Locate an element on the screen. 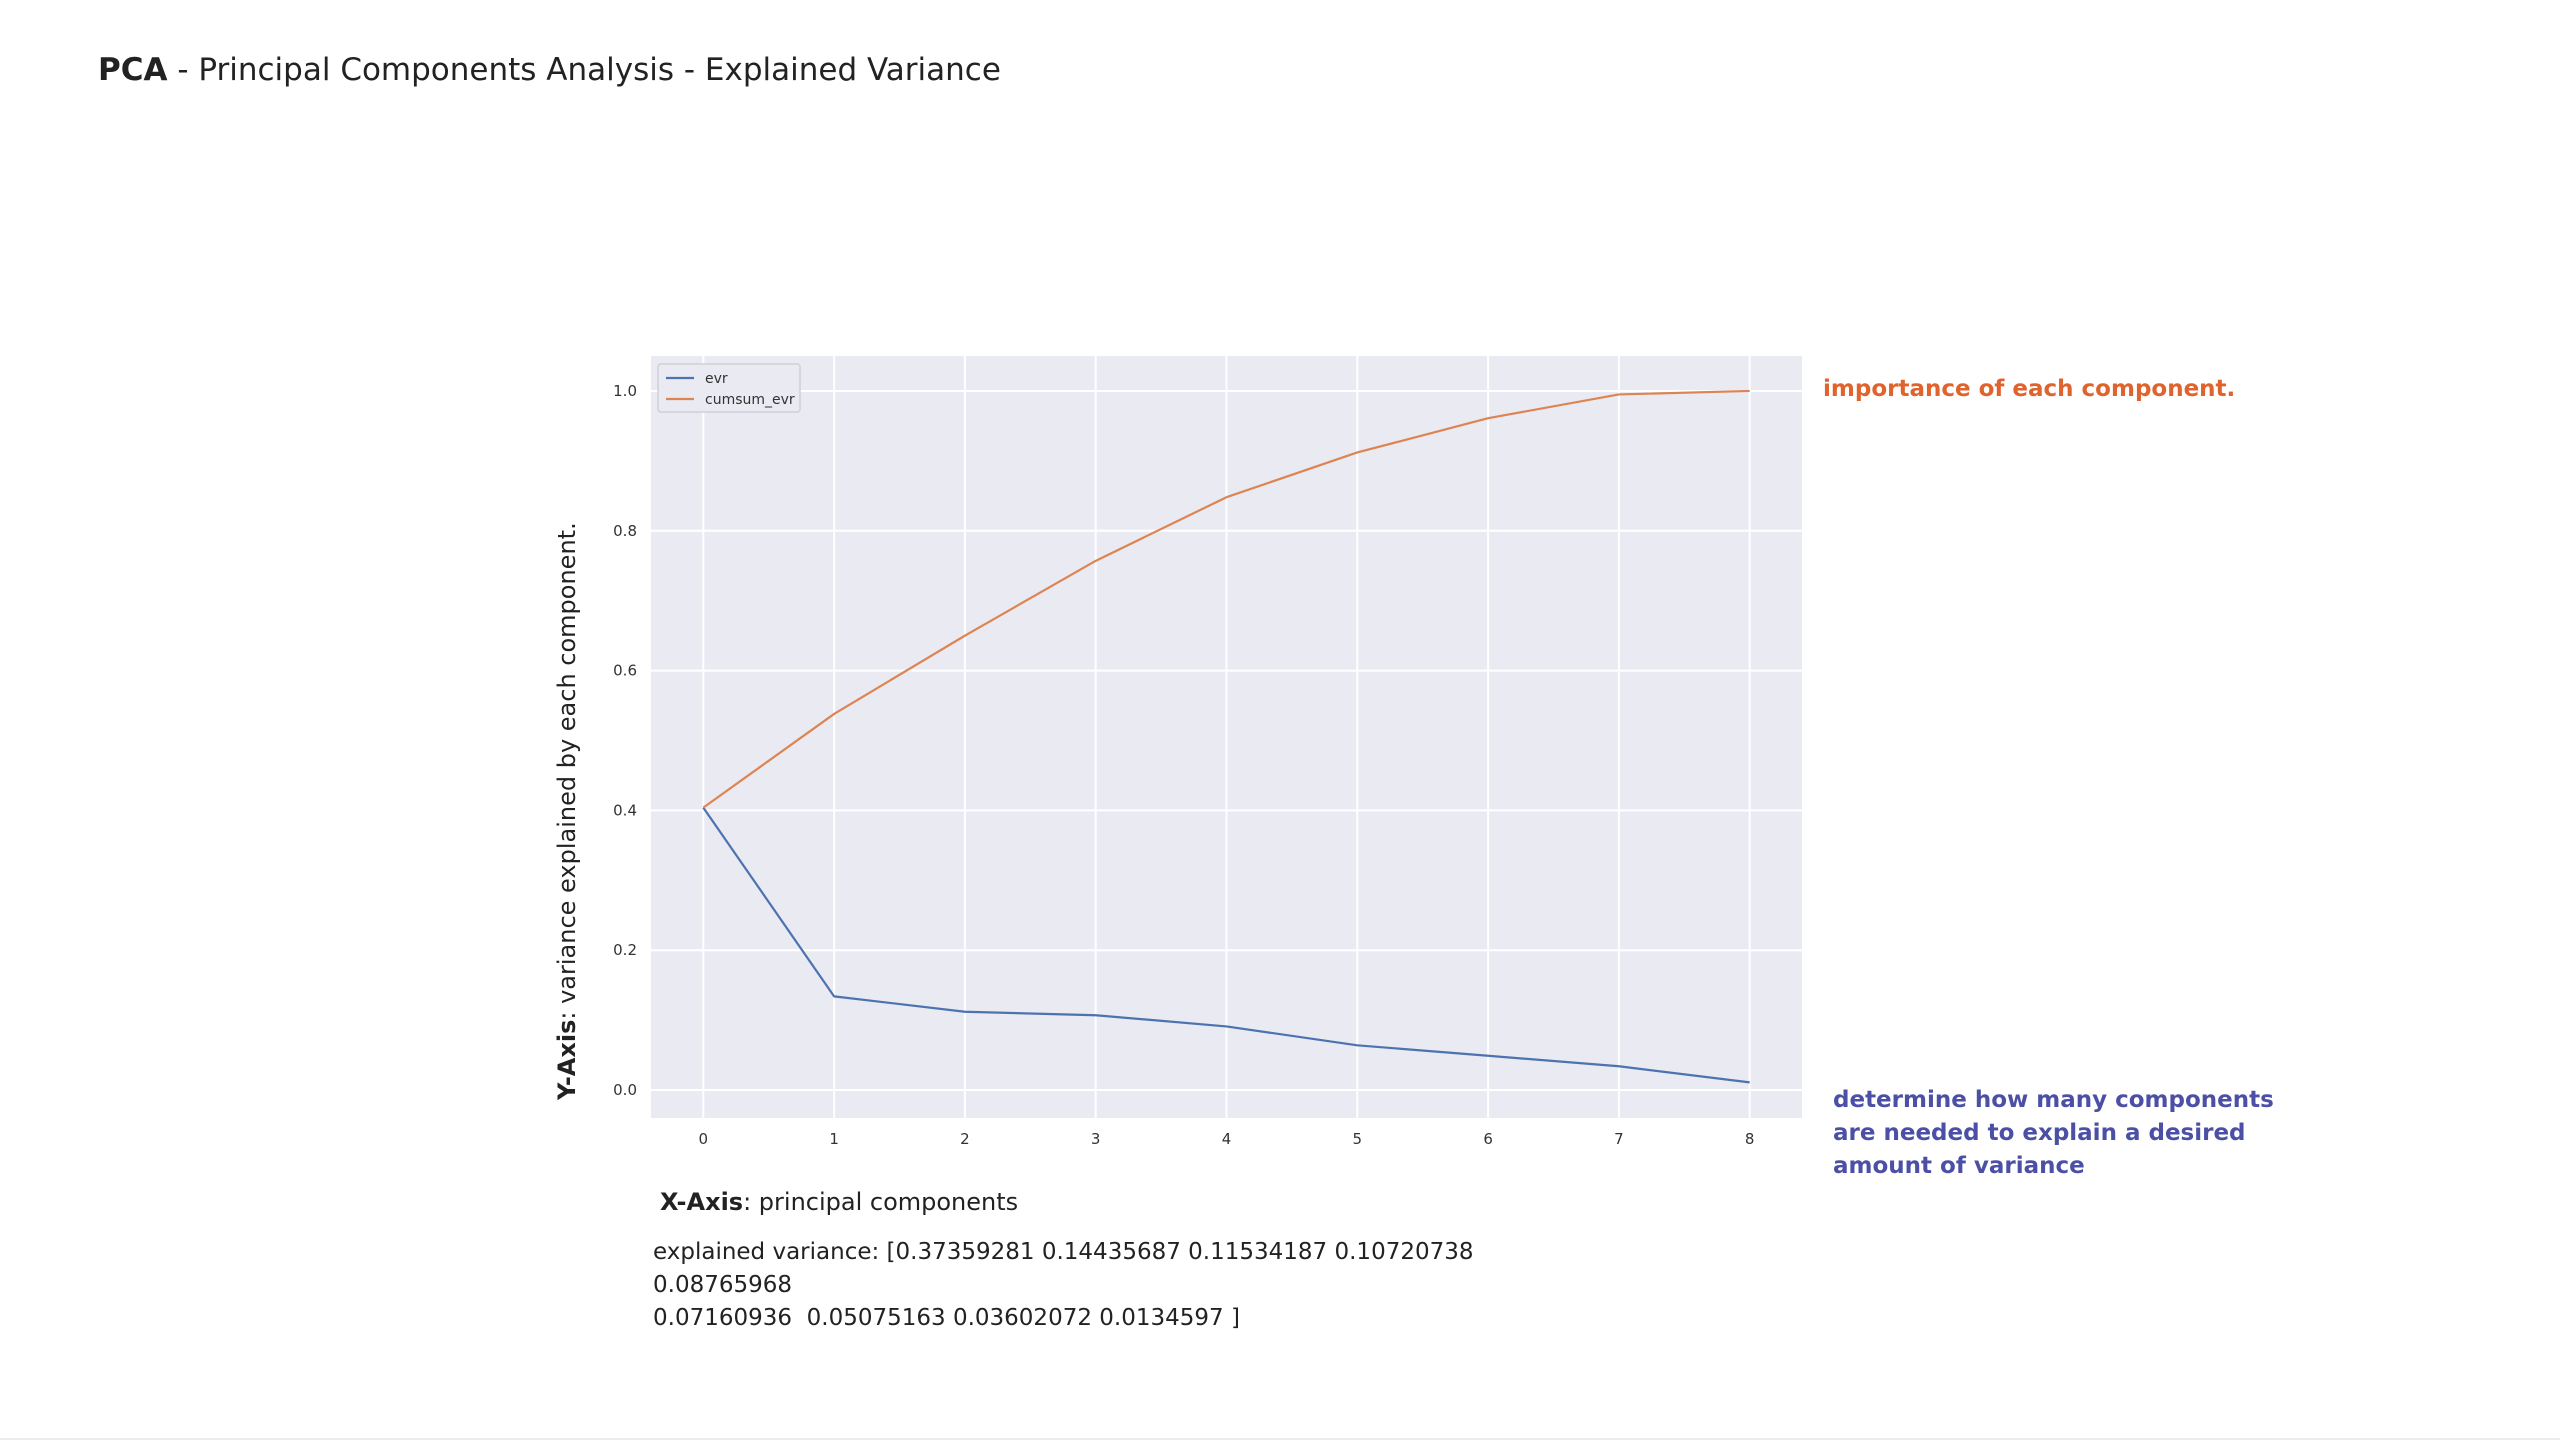  legend-label-cumsum_evr: cumsum_evr is located at coordinates (750, 400).